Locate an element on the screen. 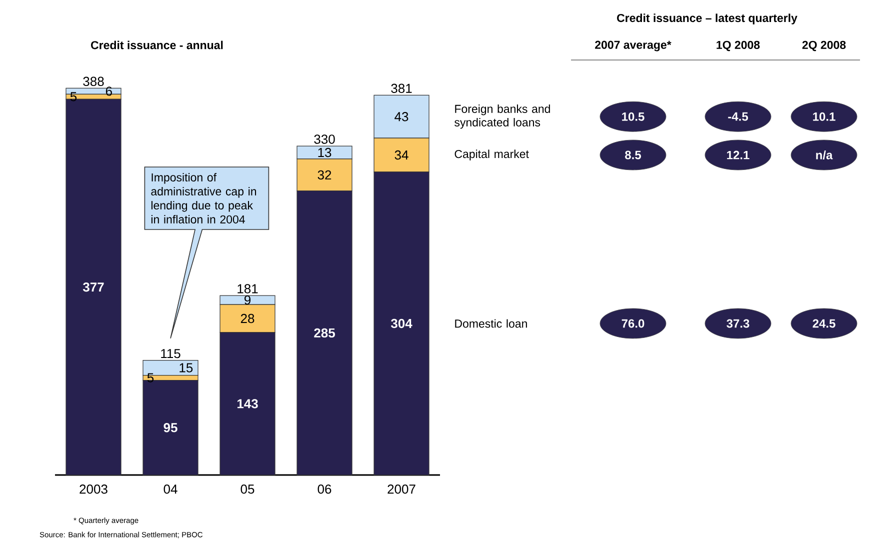  text: Foreign banks and syndicated loans is located at coordinates (502, 116).